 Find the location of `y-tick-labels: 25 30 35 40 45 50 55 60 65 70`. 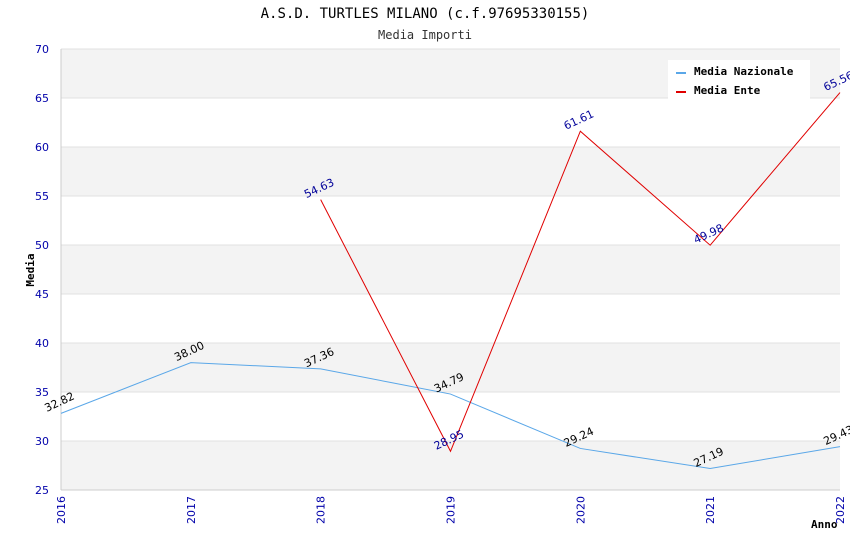

y-tick-labels: 25 30 35 40 45 50 55 60 65 70 is located at coordinates (42, 270).